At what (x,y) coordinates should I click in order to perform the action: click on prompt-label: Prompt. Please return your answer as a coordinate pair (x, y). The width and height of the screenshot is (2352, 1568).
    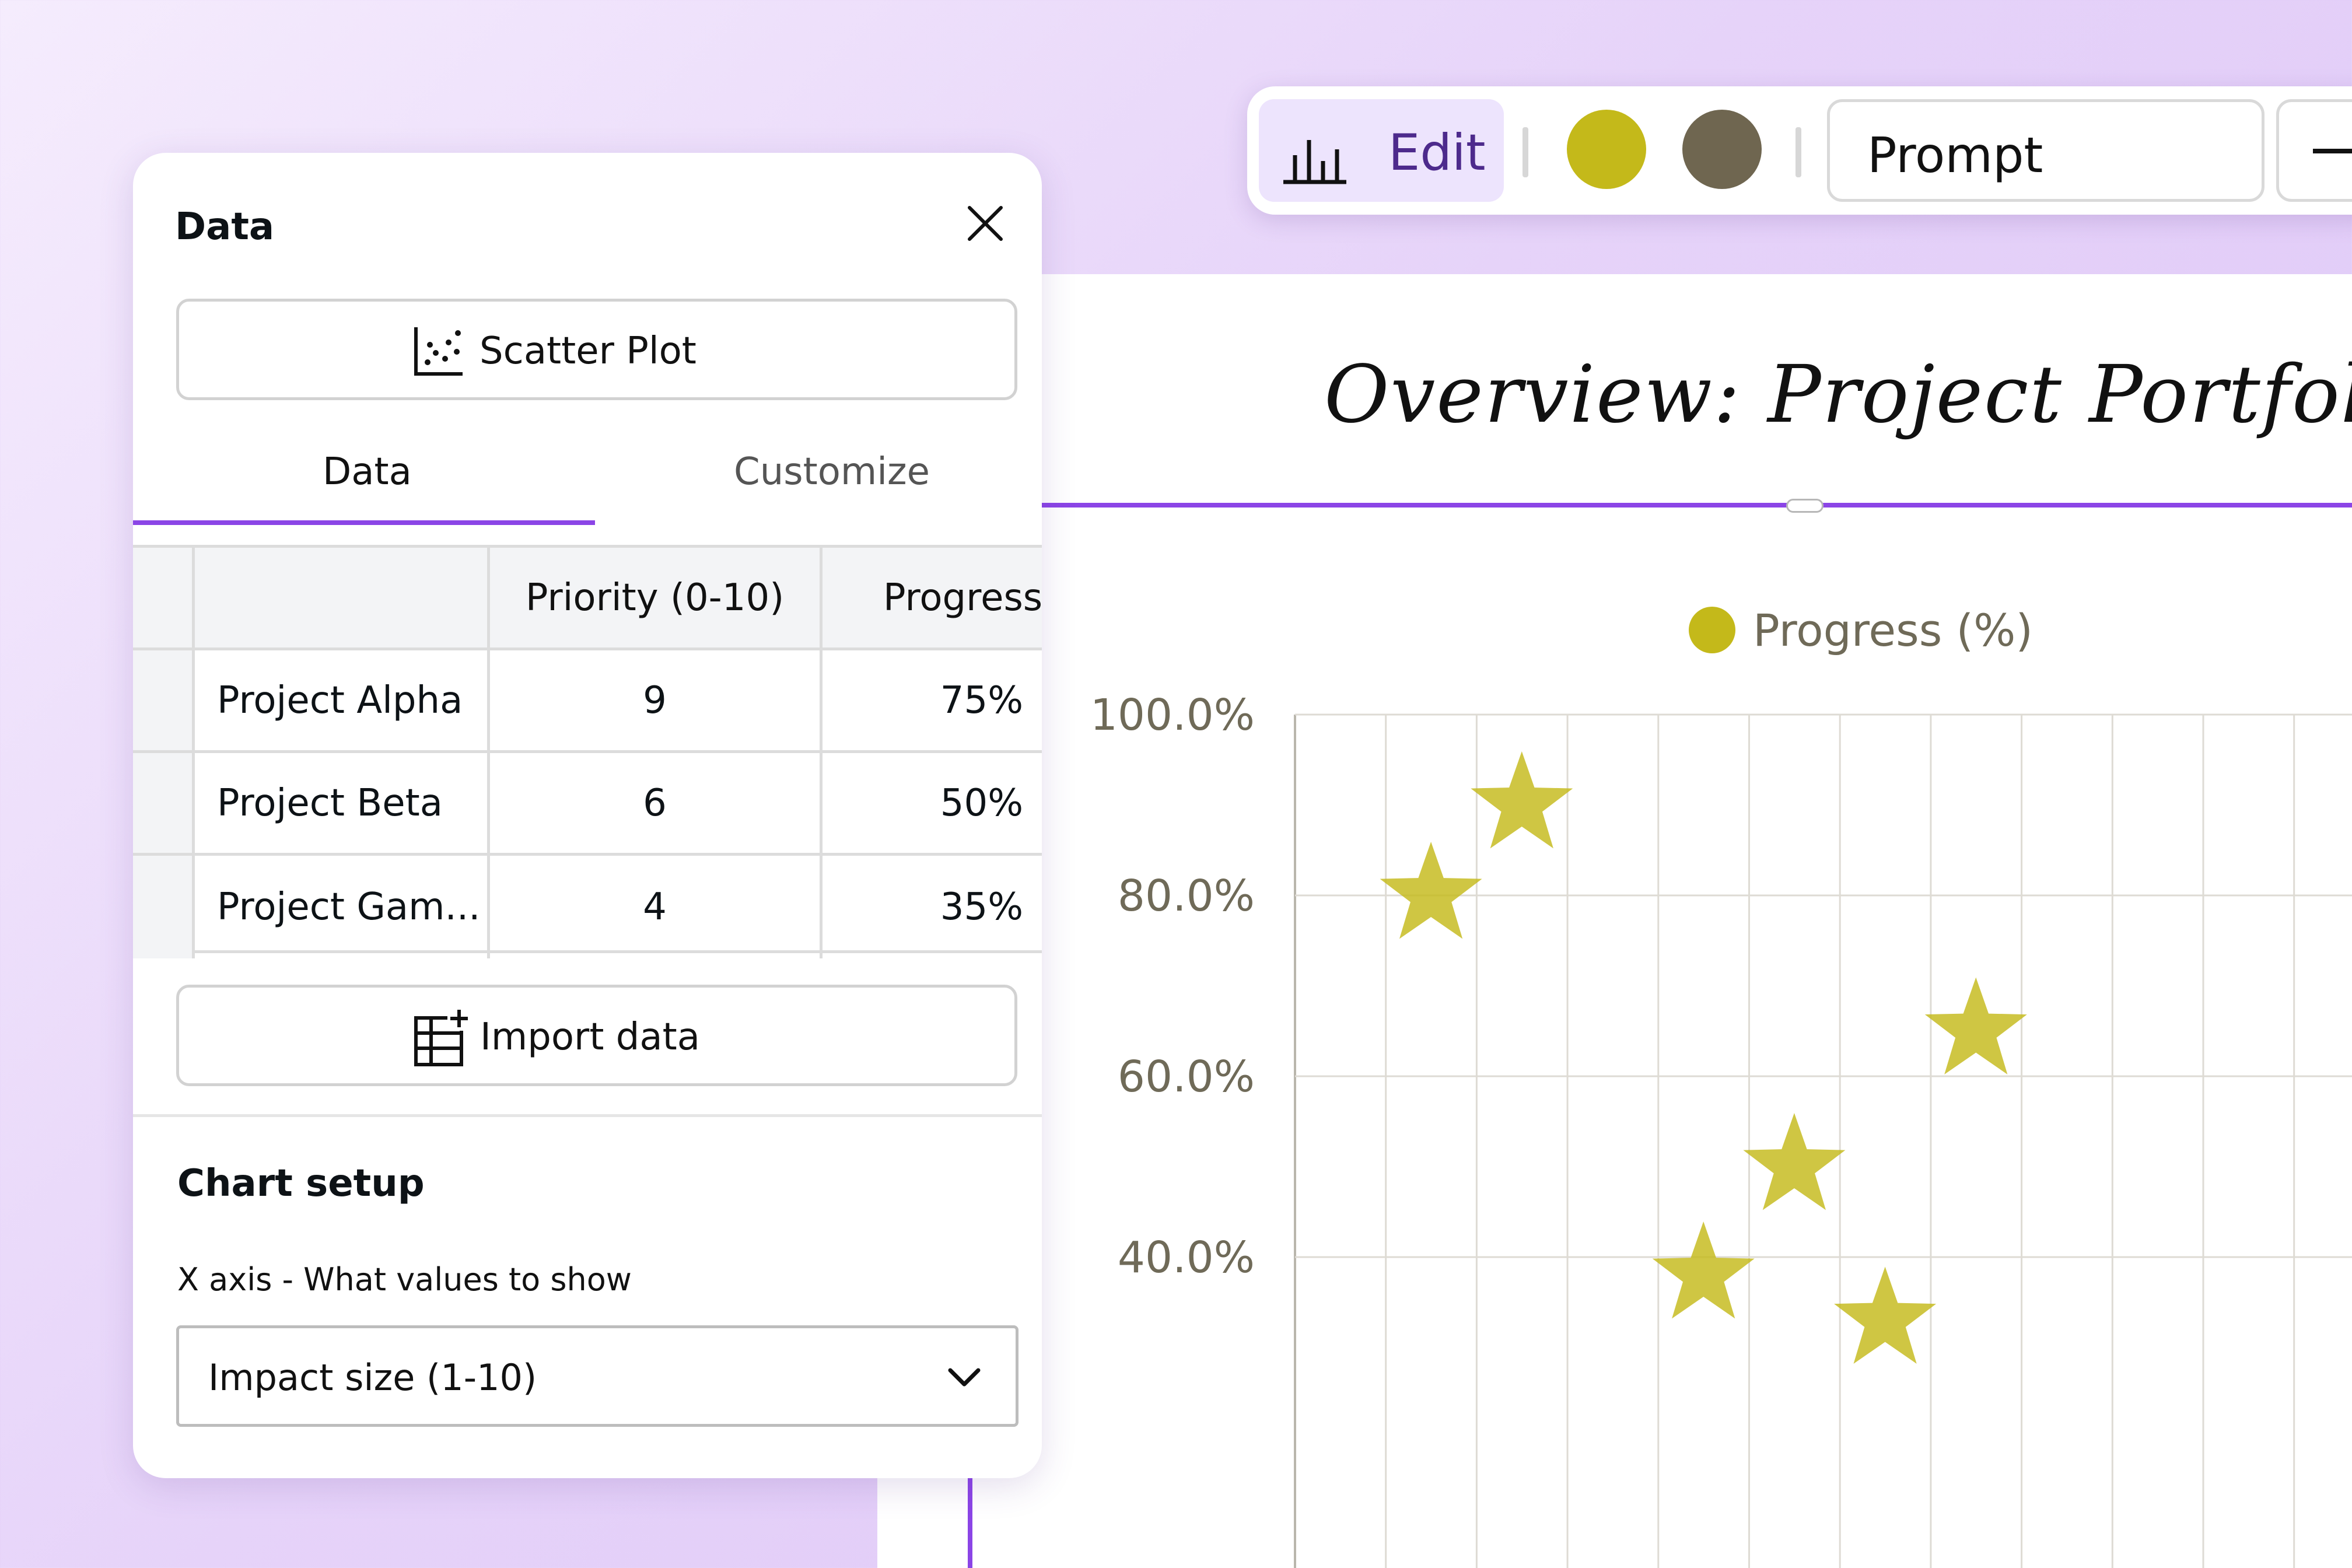
    Looking at the image, I should click on (1955, 155).